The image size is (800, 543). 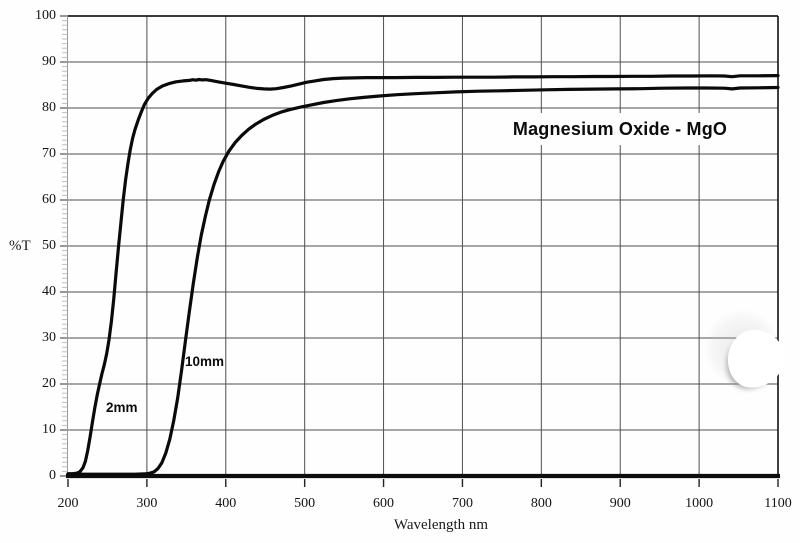 I want to click on x-tick-label-1100: 1100, so click(x=778, y=503).